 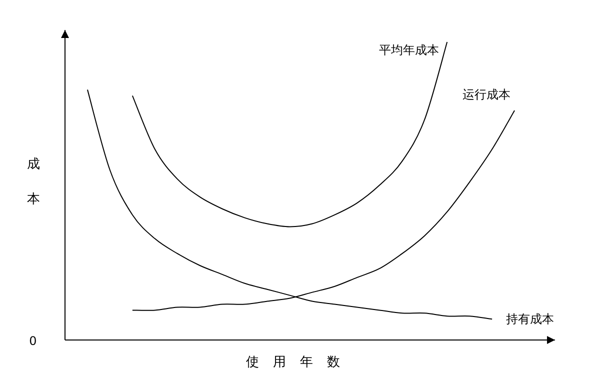 What do you see at coordinates (33, 181) in the screenshot?
I see `y-axis-title: 成本` at bounding box center [33, 181].